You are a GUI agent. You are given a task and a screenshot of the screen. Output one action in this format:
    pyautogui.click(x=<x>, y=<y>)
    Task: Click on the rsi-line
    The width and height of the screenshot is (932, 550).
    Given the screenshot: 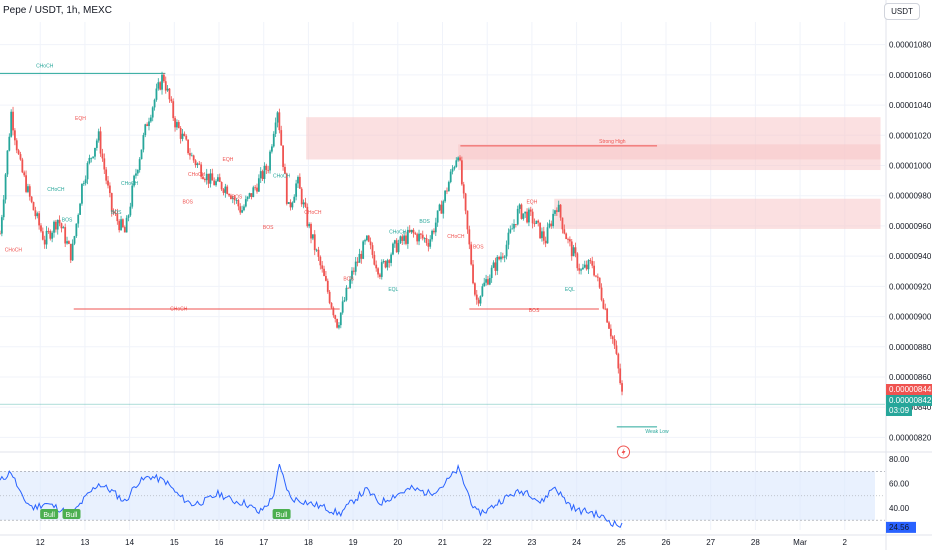 What is the action you would take?
    pyautogui.click(x=311, y=495)
    